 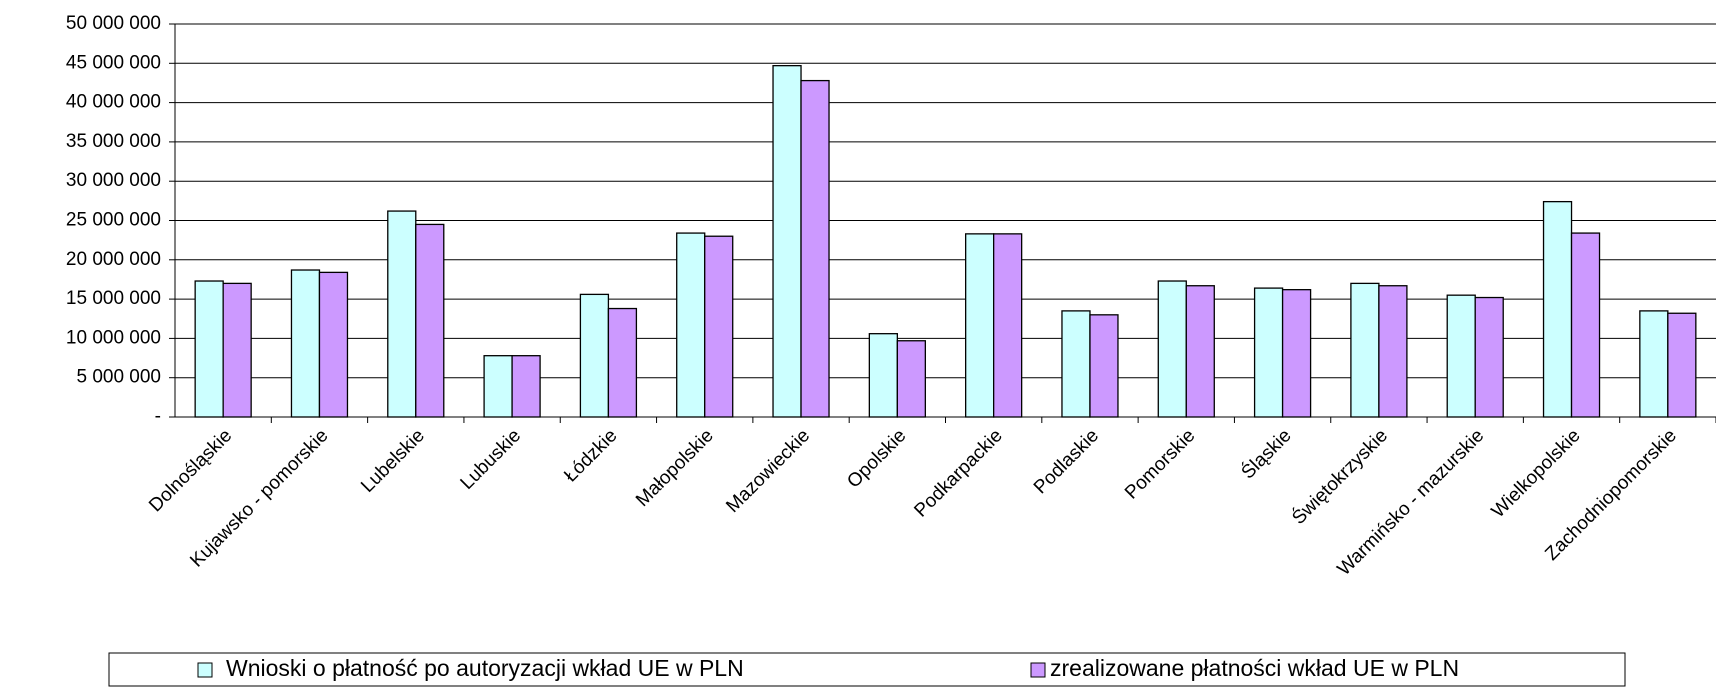 What do you see at coordinates (1254, 668) in the screenshot?
I see `legend-label: zrealizowane płatności wkład UE w PLN` at bounding box center [1254, 668].